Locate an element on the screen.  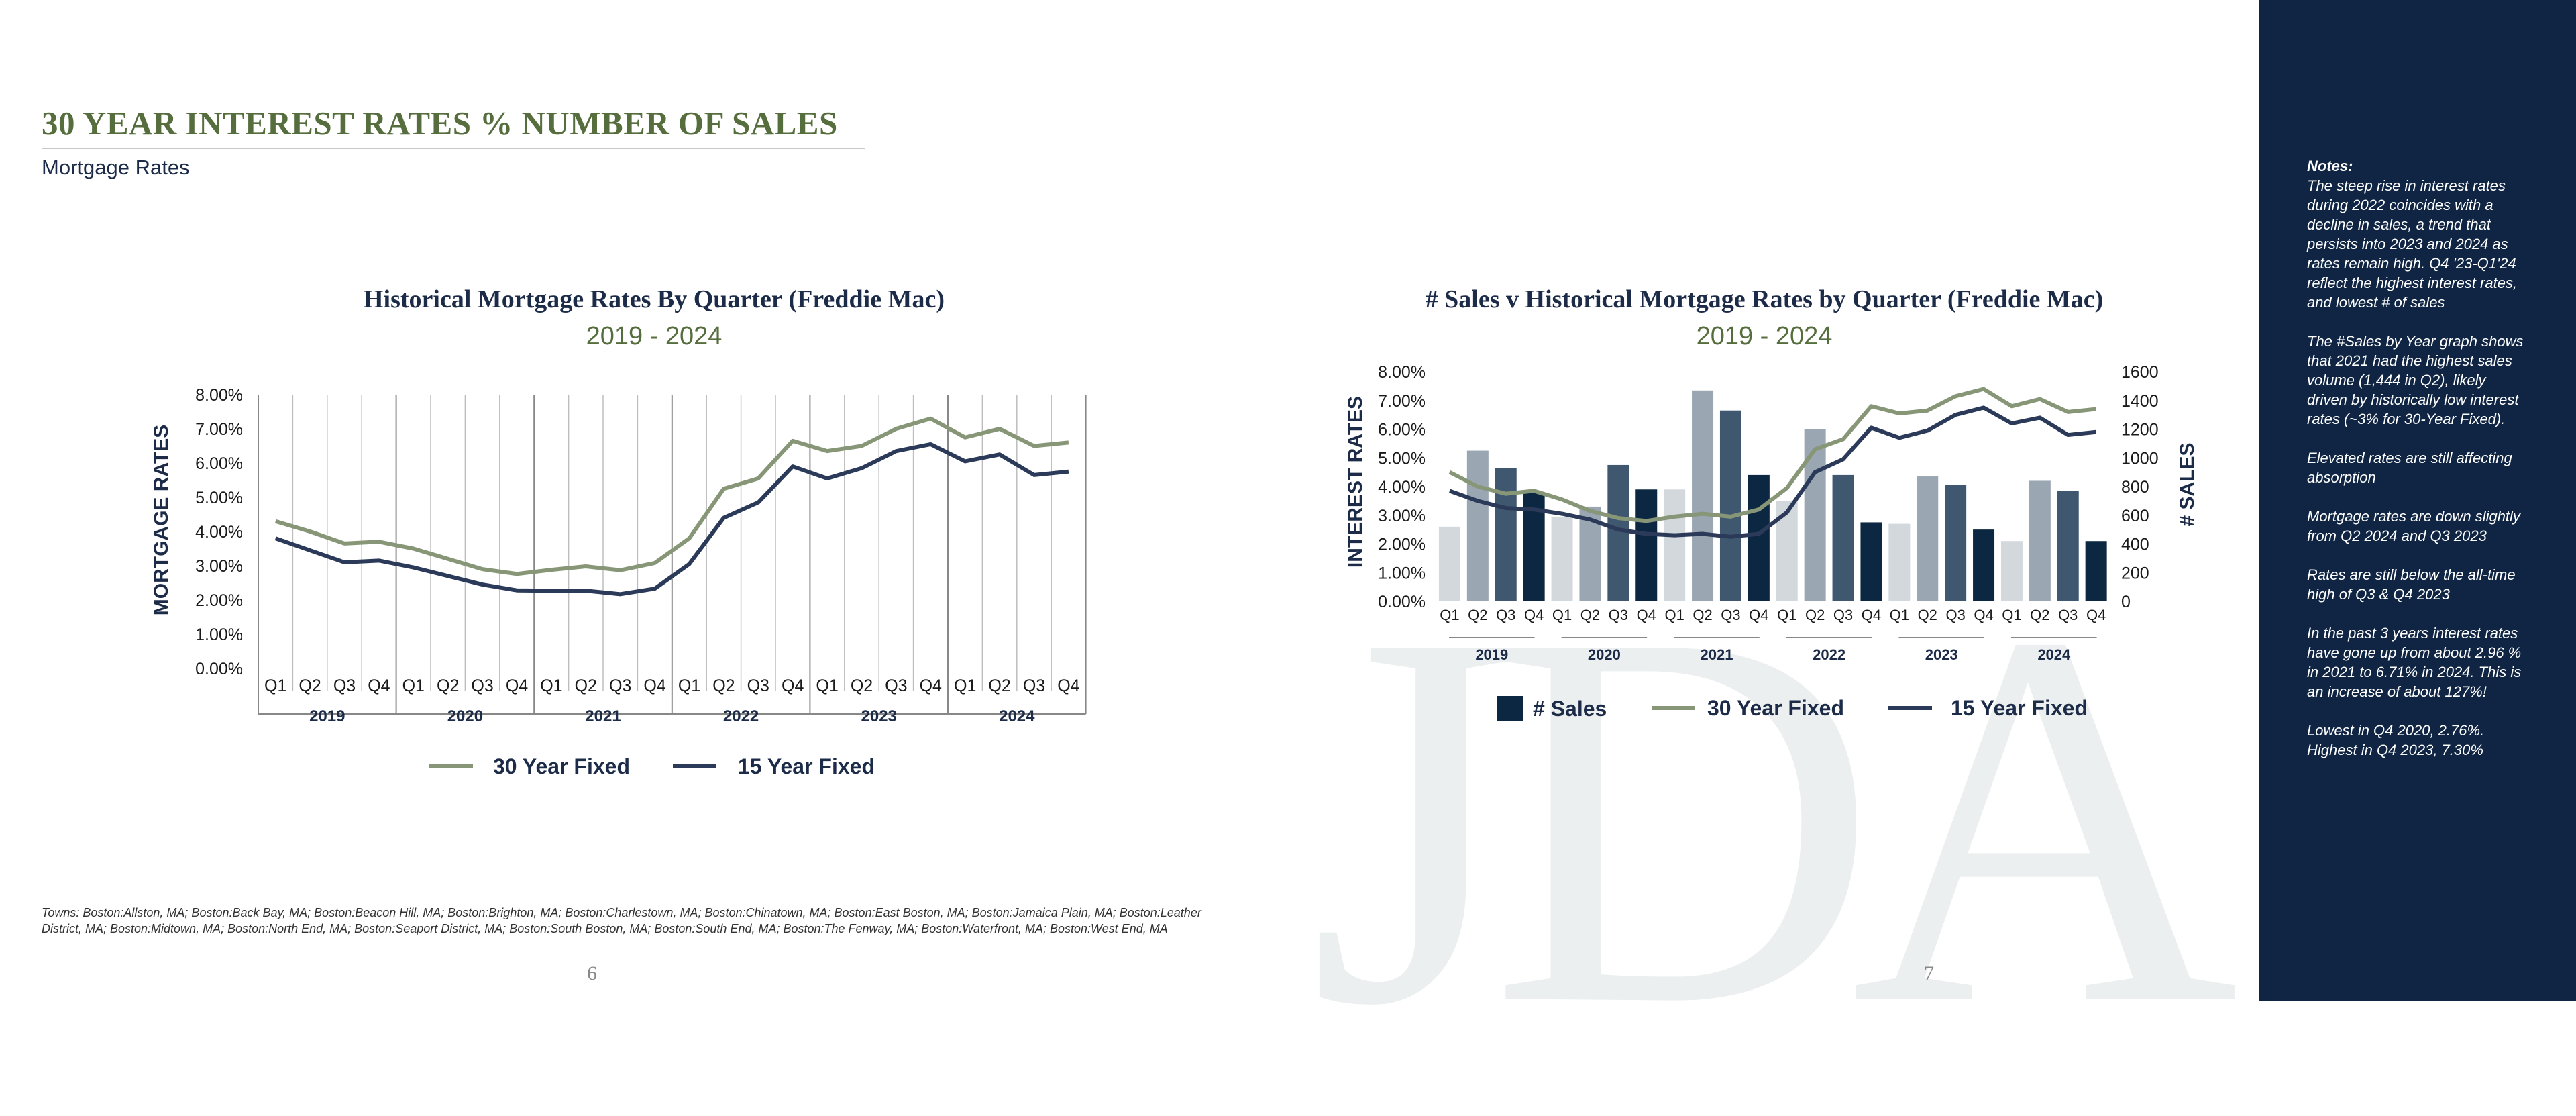
y2-tick-label: 200 is located at coordinates (2135, 573).